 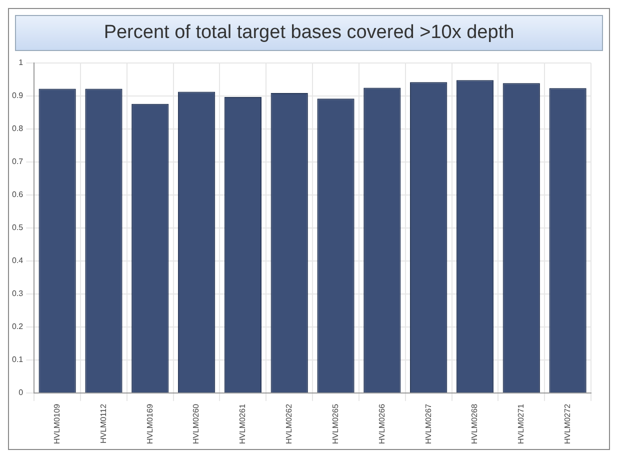 What do you see at coordinates (18, 95) in the screenshot?
I see `y-tick-label: 0.9` at bounding box center [18, 95].